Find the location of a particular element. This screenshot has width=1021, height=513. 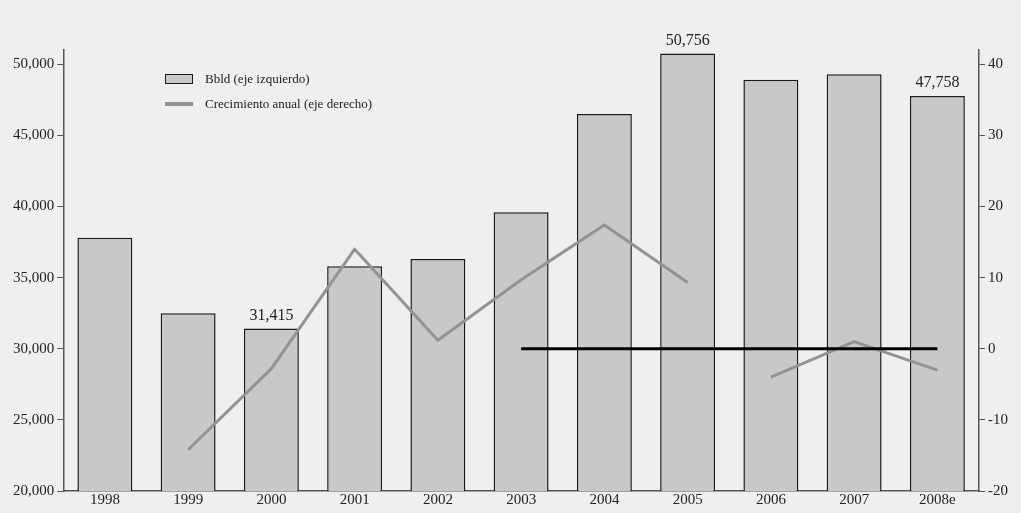

data-label: 50,756 is located at coordinates (687, 39).